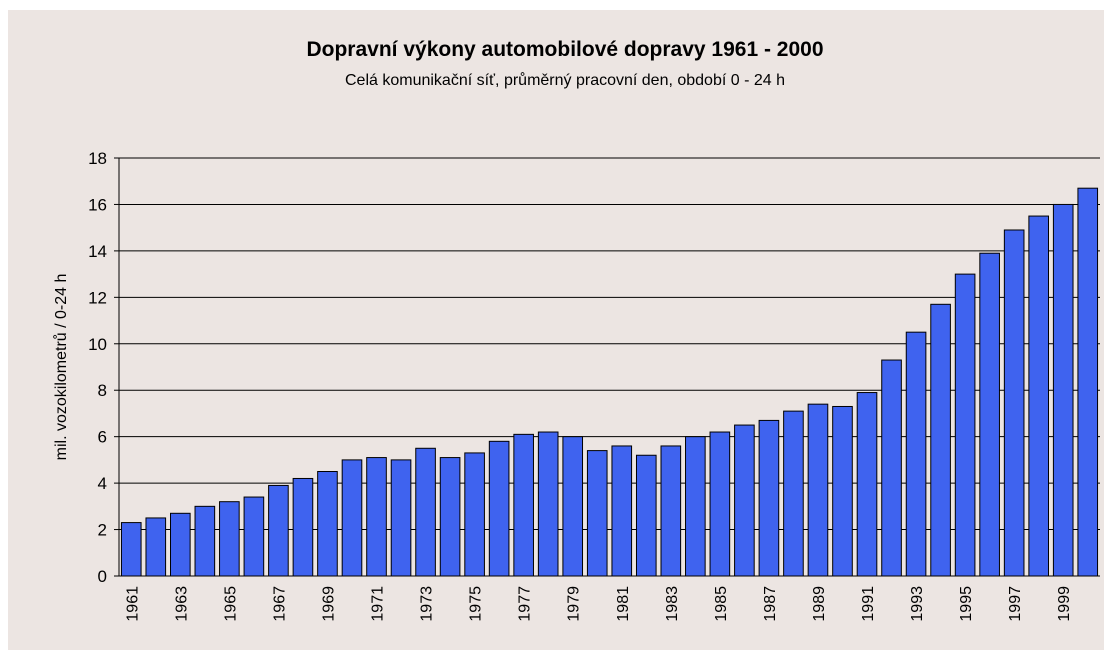 The image size is (1111, 662). What do you see at coordinates (61, 367) in the screenshot?
I see `y-axis-label: mil. vozokilometrů / 0-24 h` at bounding box center [61, 367].